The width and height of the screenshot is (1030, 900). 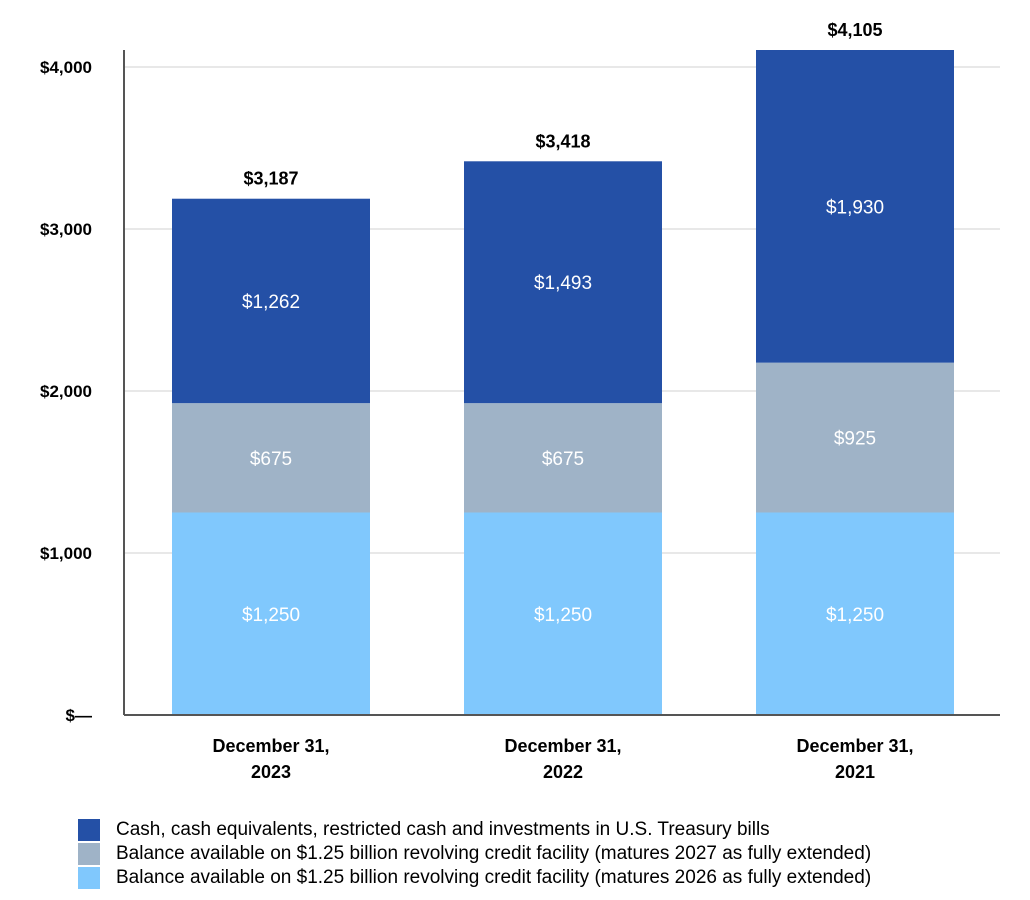 What do you see at coordinates (271, 772) in the screenshot?
I see `x-tick-label: 2023` at bounding box center [271, 772].